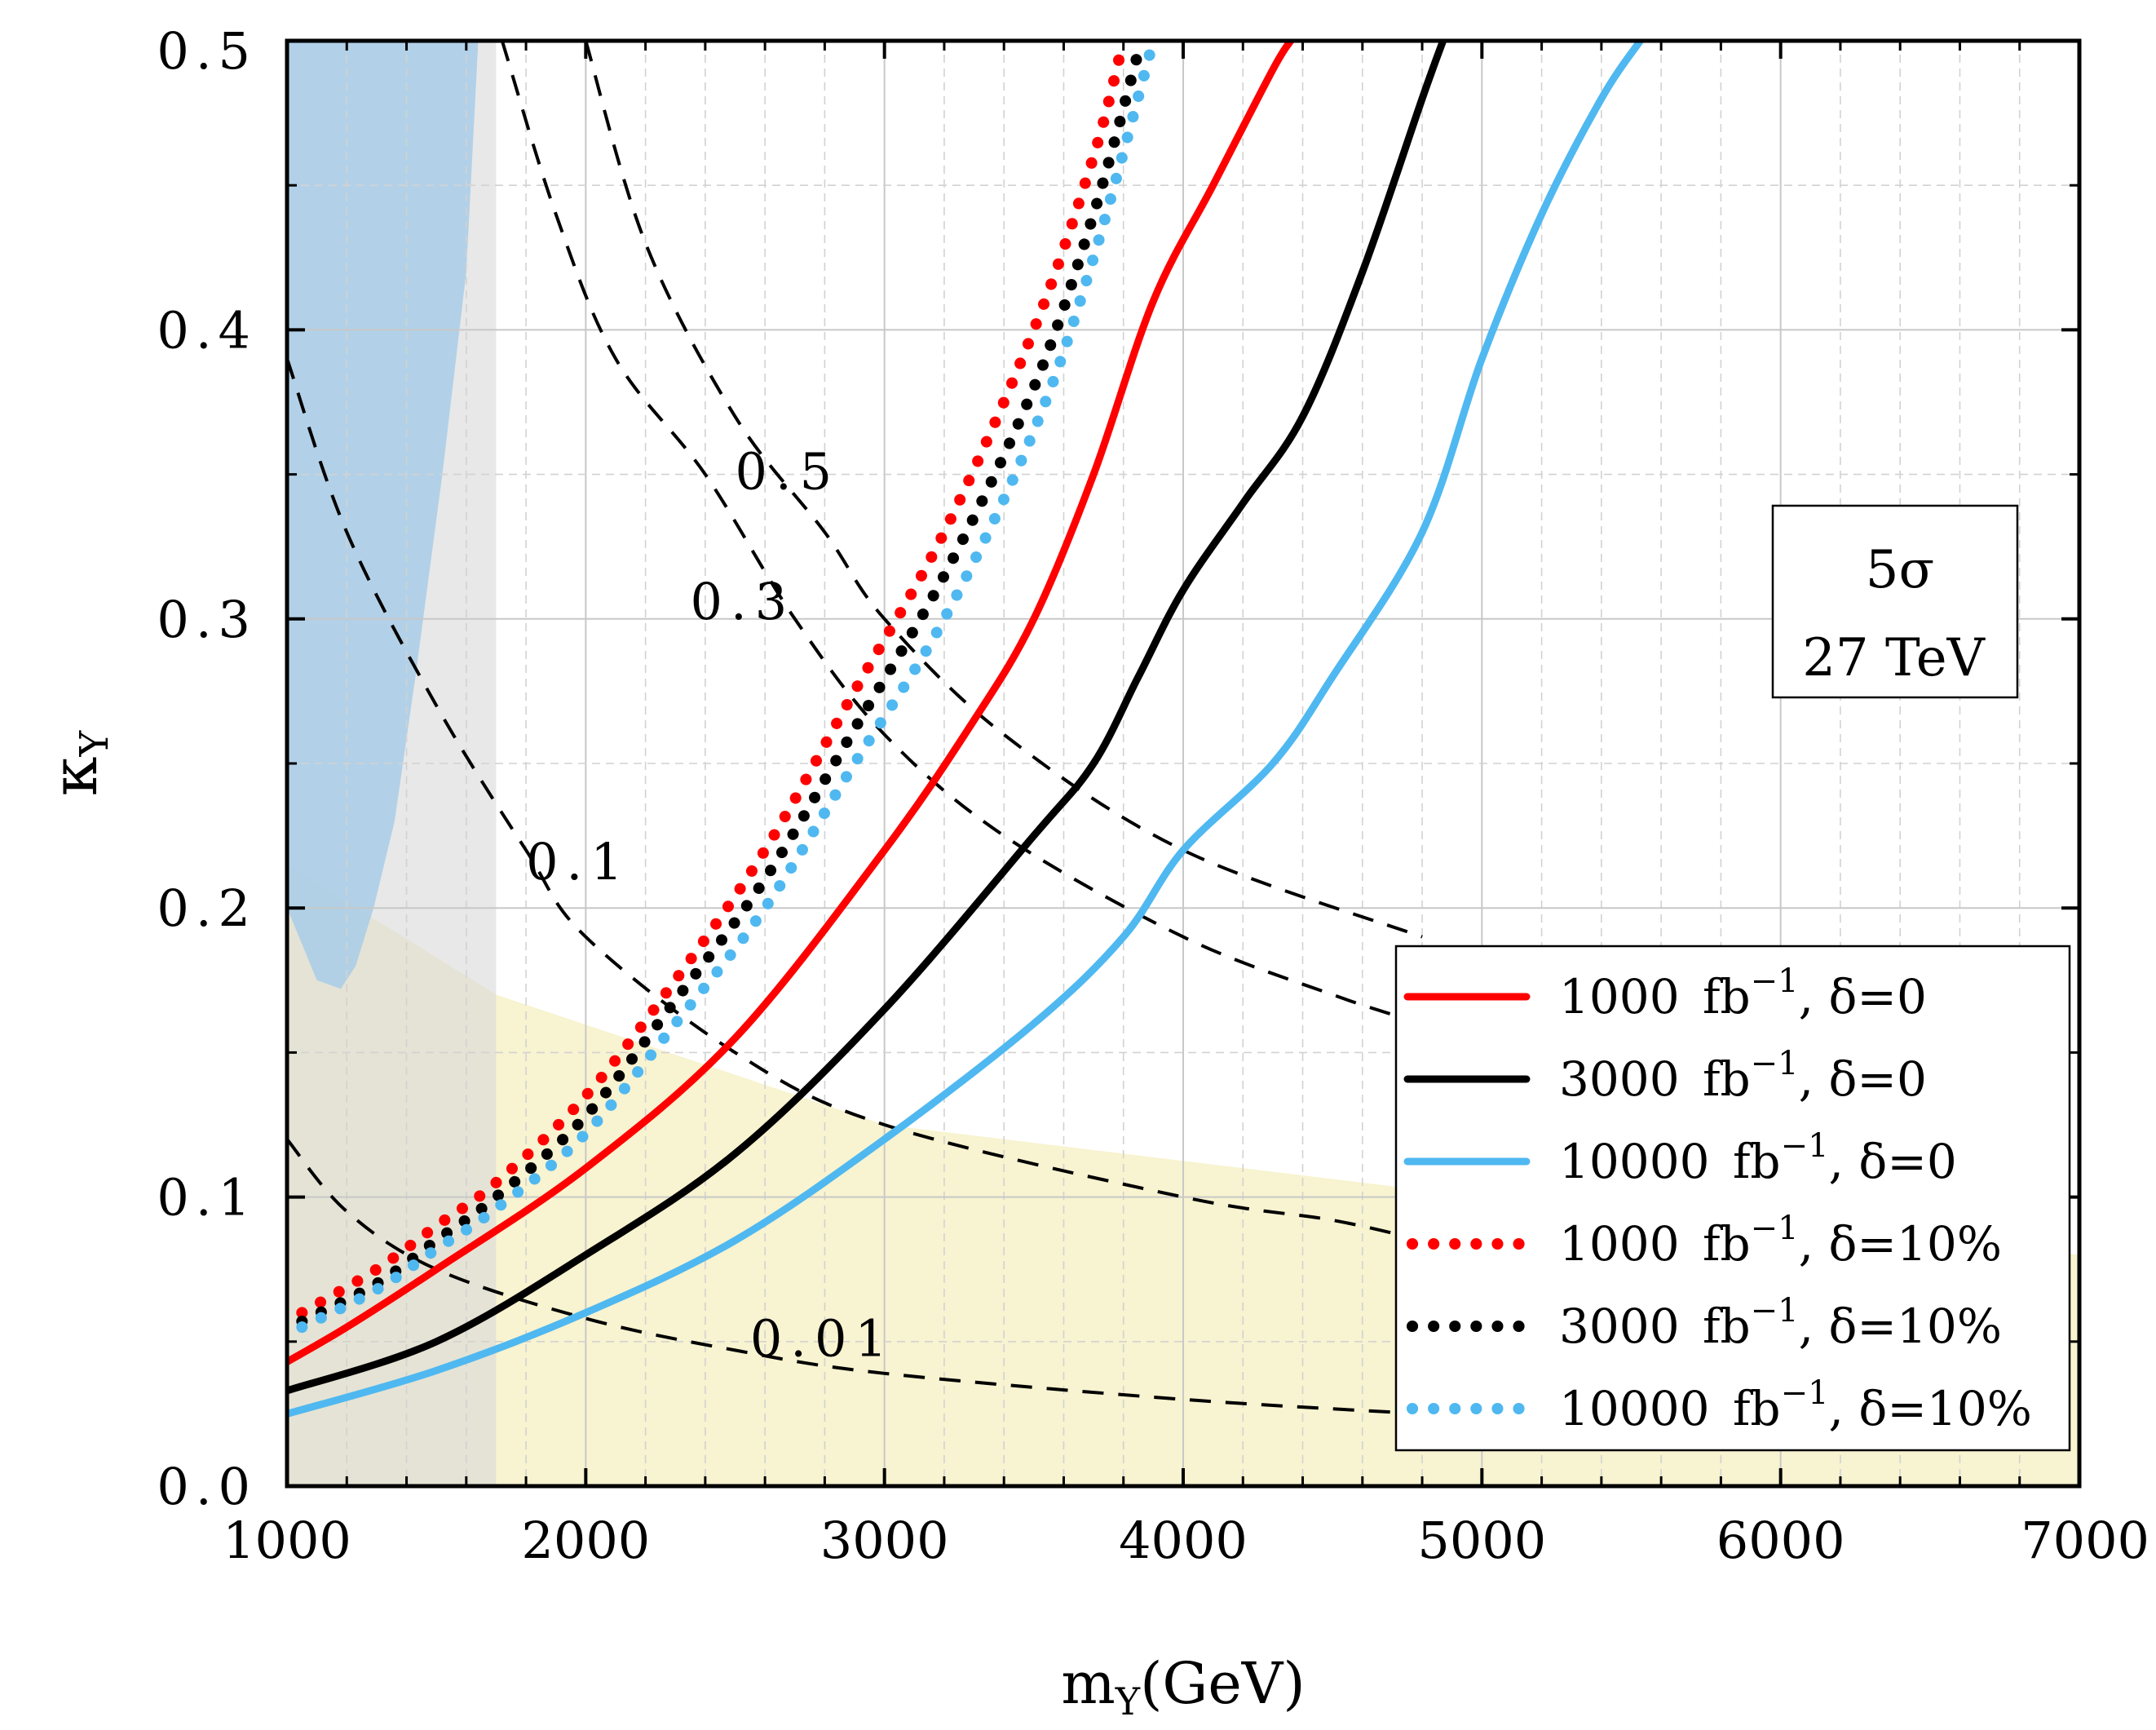 Image resolution: width=2156 pixels, height=1730 pixels. Describe the element at coordinates (1795, 1405) in the screenshot. I see `legend-label: 10000 fb−1, δ=10%` at that location.